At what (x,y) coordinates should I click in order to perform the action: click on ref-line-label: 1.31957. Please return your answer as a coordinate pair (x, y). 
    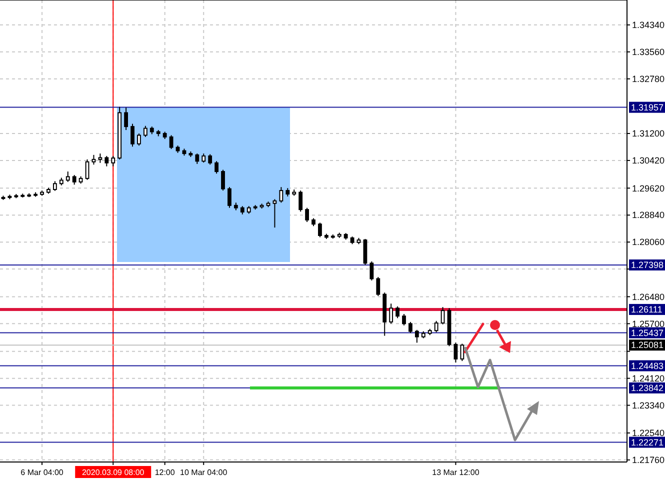
    Looking at the image, I should click on (647, 107).